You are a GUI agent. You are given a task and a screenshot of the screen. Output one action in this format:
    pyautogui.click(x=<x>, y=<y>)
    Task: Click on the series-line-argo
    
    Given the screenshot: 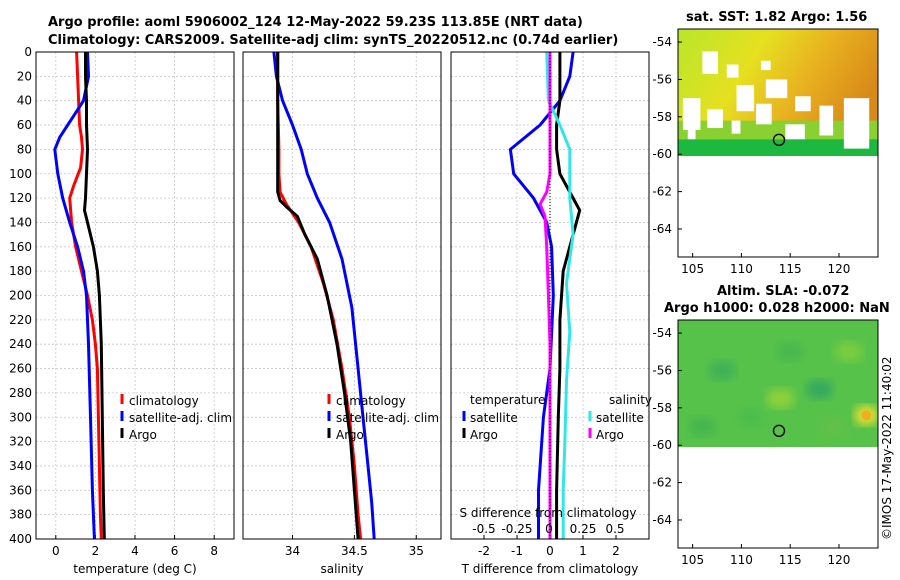 What is the action you would take?
    pyautogui.click(x=318, y=296)
    